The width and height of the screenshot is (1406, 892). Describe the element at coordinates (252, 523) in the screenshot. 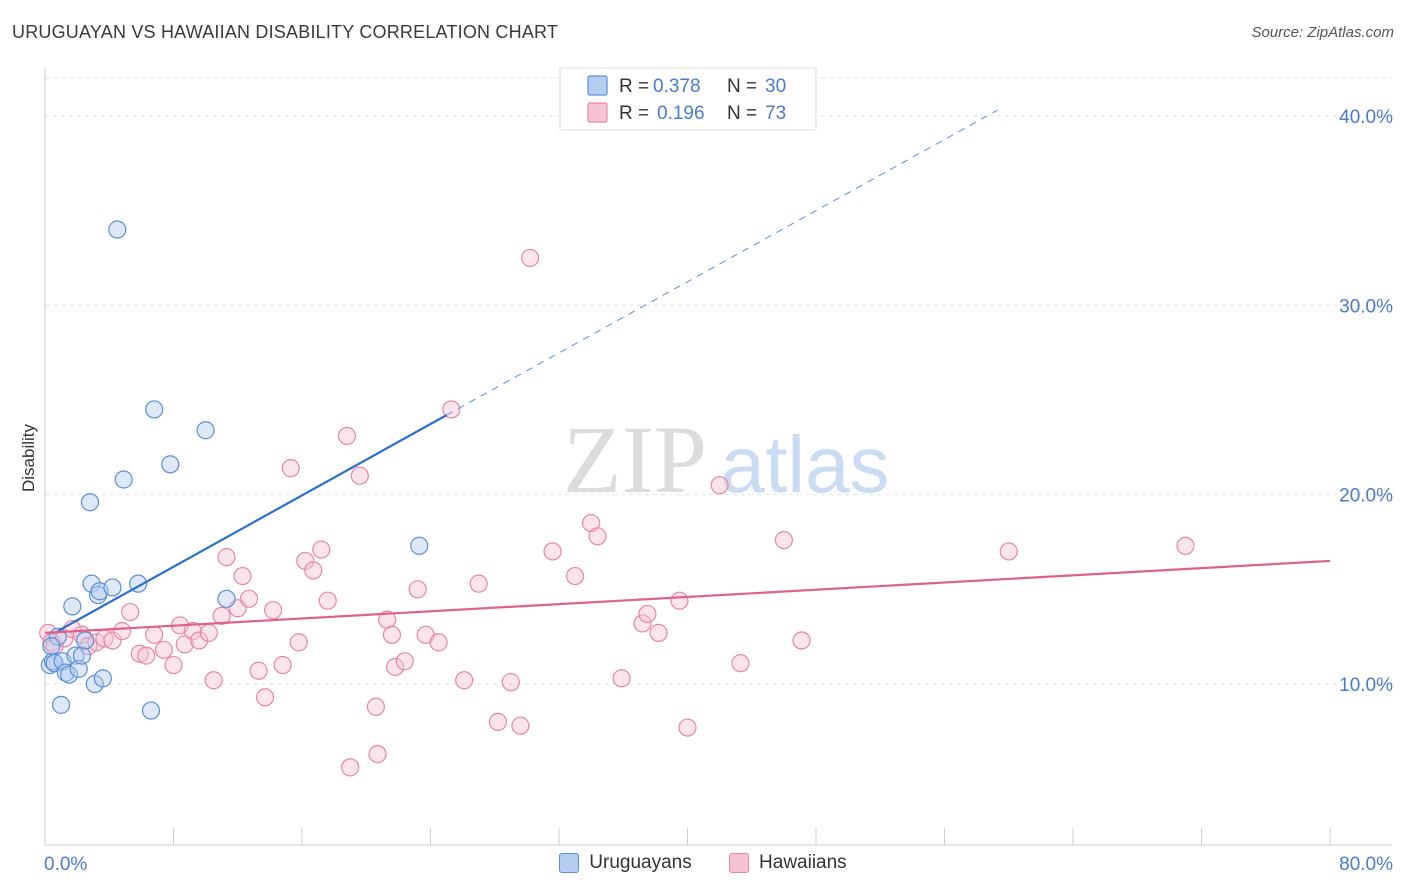

I see `uruguayans-trend-line` at that location.